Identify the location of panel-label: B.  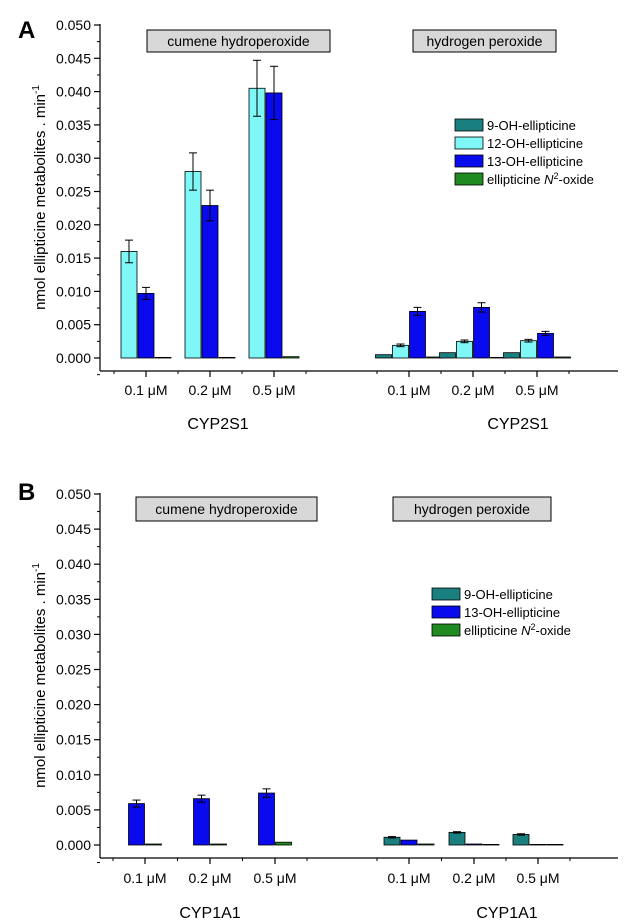
(26, 492).